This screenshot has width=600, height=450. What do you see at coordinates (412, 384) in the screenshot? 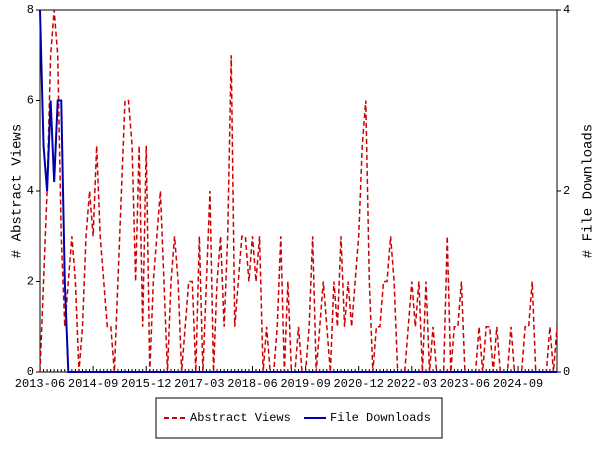
I see `x-tick-label: 2022-03` at bounding box center [412, 384].